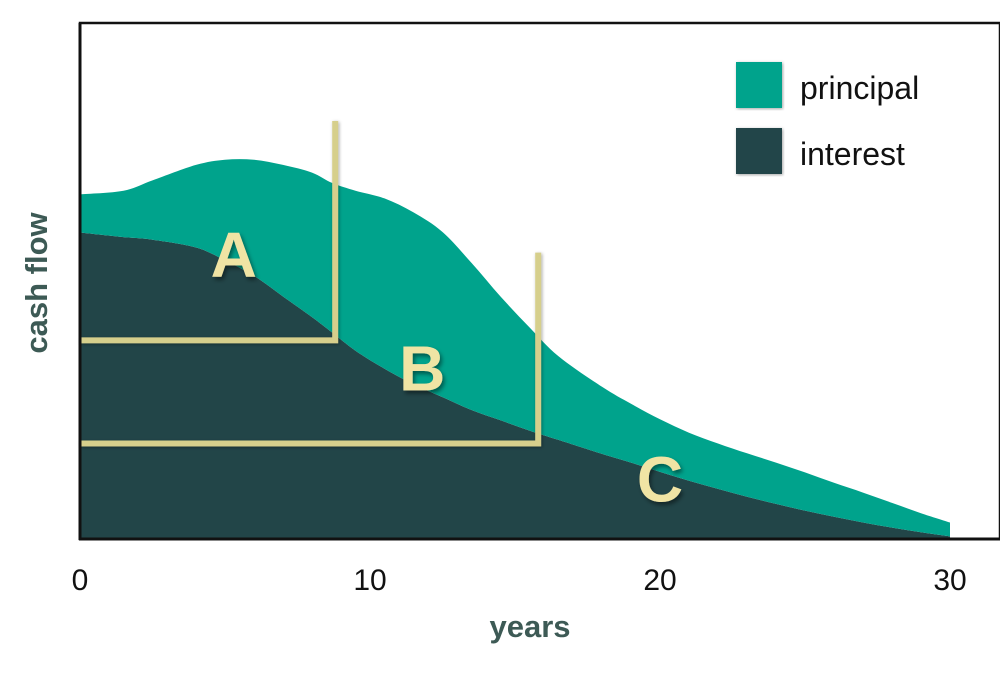  I want to click on legend-label-interest: interest, so click(852, 154).